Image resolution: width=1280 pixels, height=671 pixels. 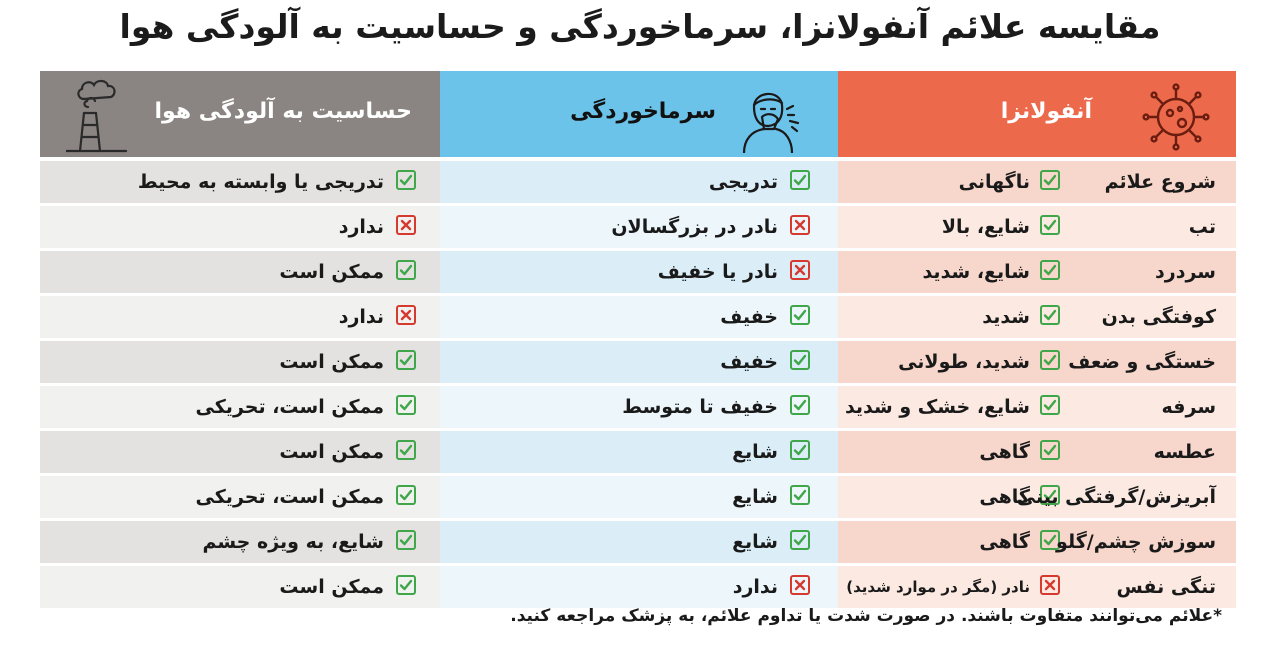 I want to click on symptom-label: عطسه, so click(x=1184, y=452).